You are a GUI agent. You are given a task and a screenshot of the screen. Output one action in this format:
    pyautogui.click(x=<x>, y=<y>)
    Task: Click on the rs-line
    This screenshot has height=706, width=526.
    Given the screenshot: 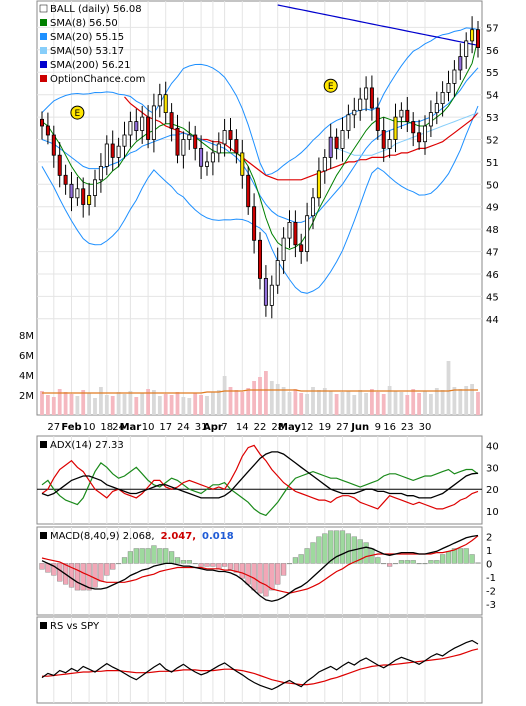 What is the action you would take?
    pyautogui.click(x=260, y=665)
    